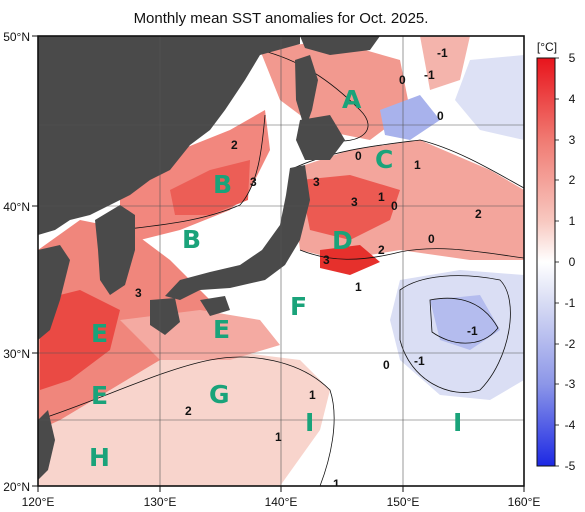 This screenshot has height=512, width=585. Describe the element at coordinates (572, 99) in the screenshot. I see `colorbar-tick-label: 4` at that location.